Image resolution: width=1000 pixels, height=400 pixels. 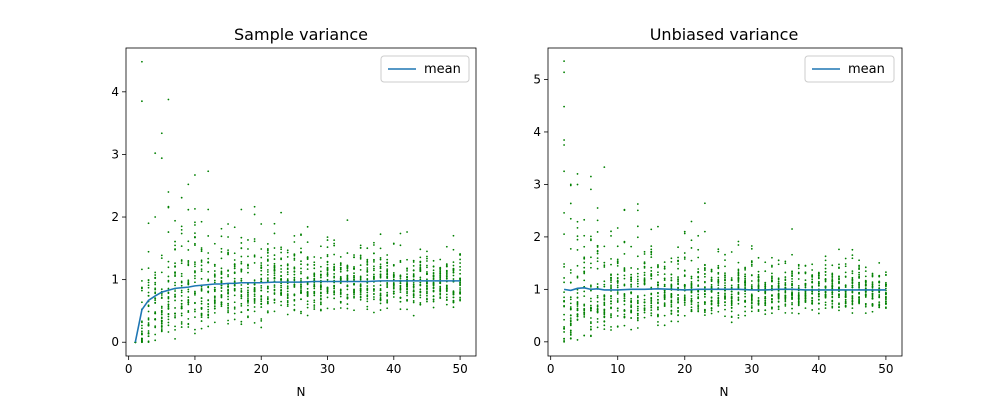 What do you see at coordinates (724, 392) in the screenshot?
I see `x-axis-label: N` at bounding box center [724, 392].